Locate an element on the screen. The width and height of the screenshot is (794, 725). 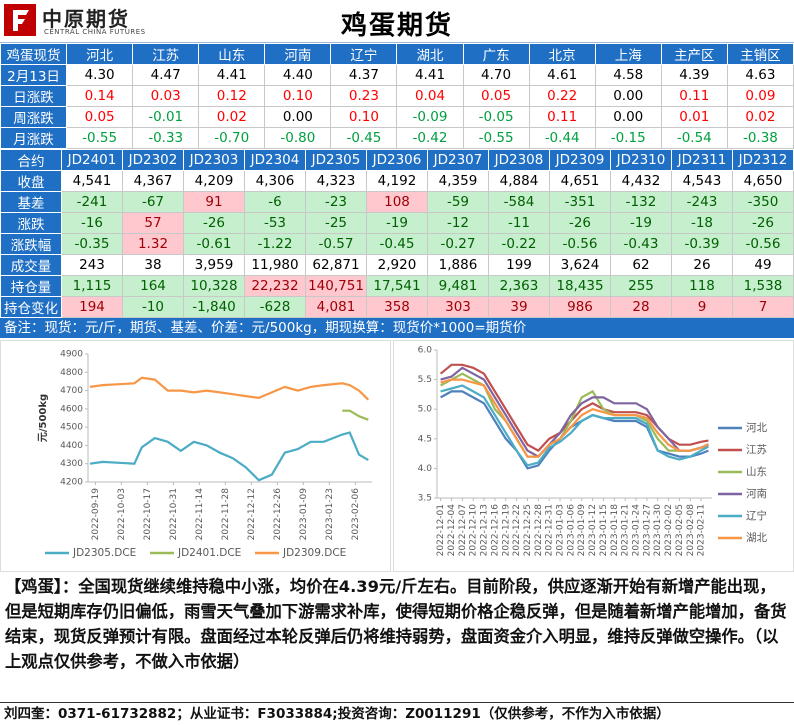
legend-label: 江苏 is located at coordinates (756, 449).